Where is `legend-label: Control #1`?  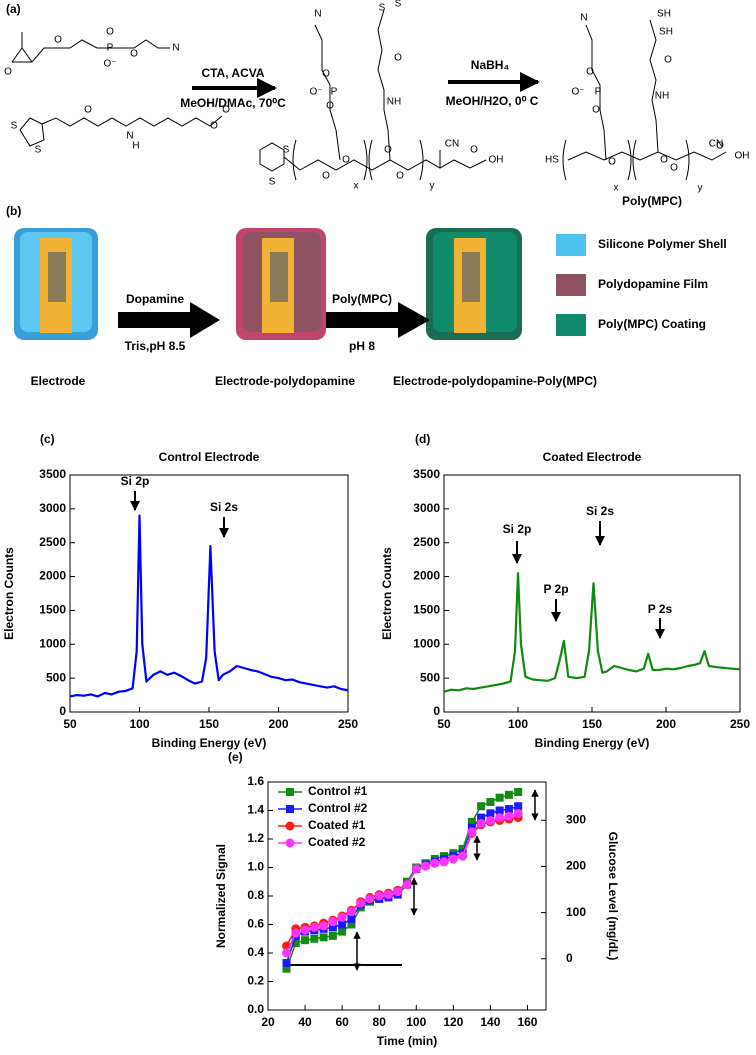
legend-label: Control #1 is located at coordinates (338, 791).